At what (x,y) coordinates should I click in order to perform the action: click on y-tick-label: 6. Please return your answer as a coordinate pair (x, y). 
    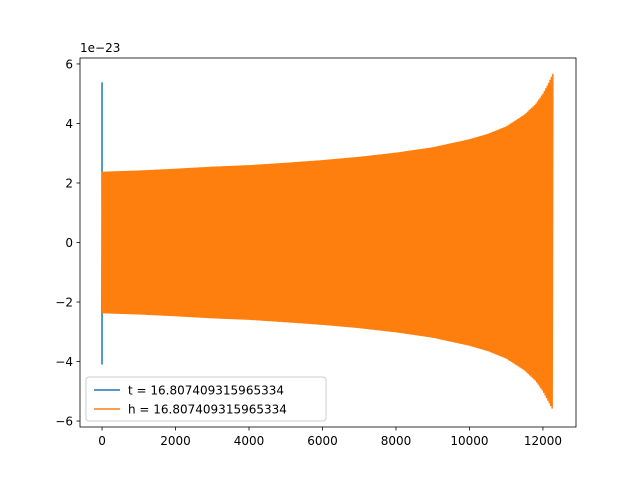
    Looking at the image, I should click on (69, 64).